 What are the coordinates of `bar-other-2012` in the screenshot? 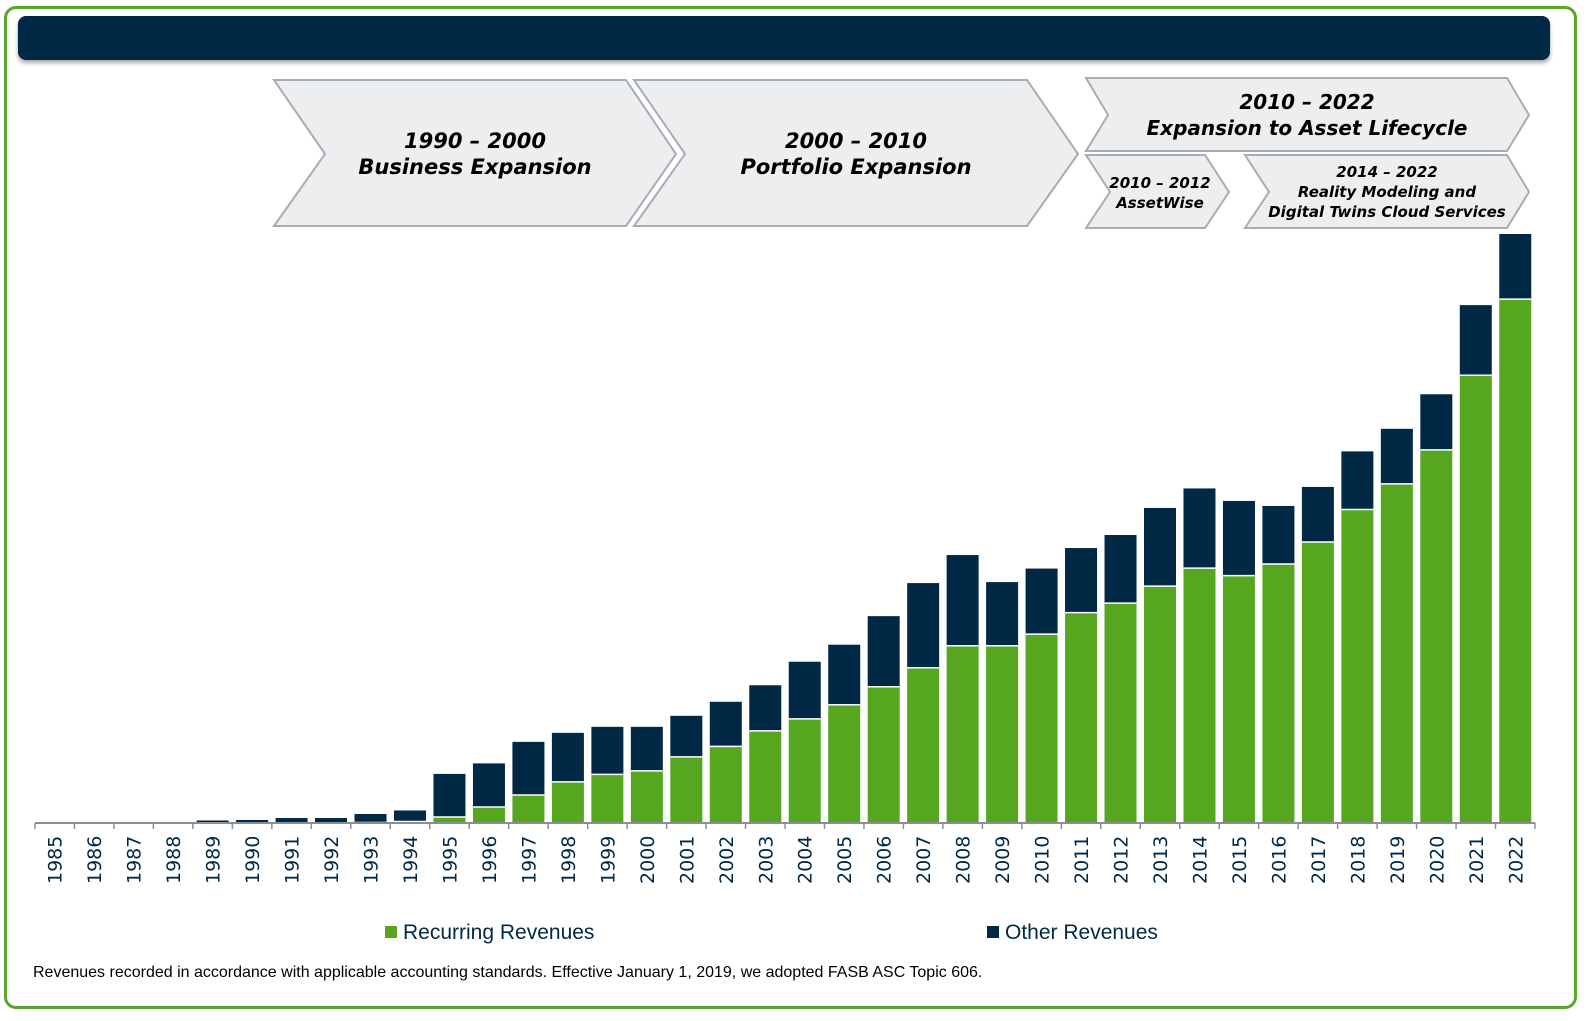 It's located at (1120, 569).